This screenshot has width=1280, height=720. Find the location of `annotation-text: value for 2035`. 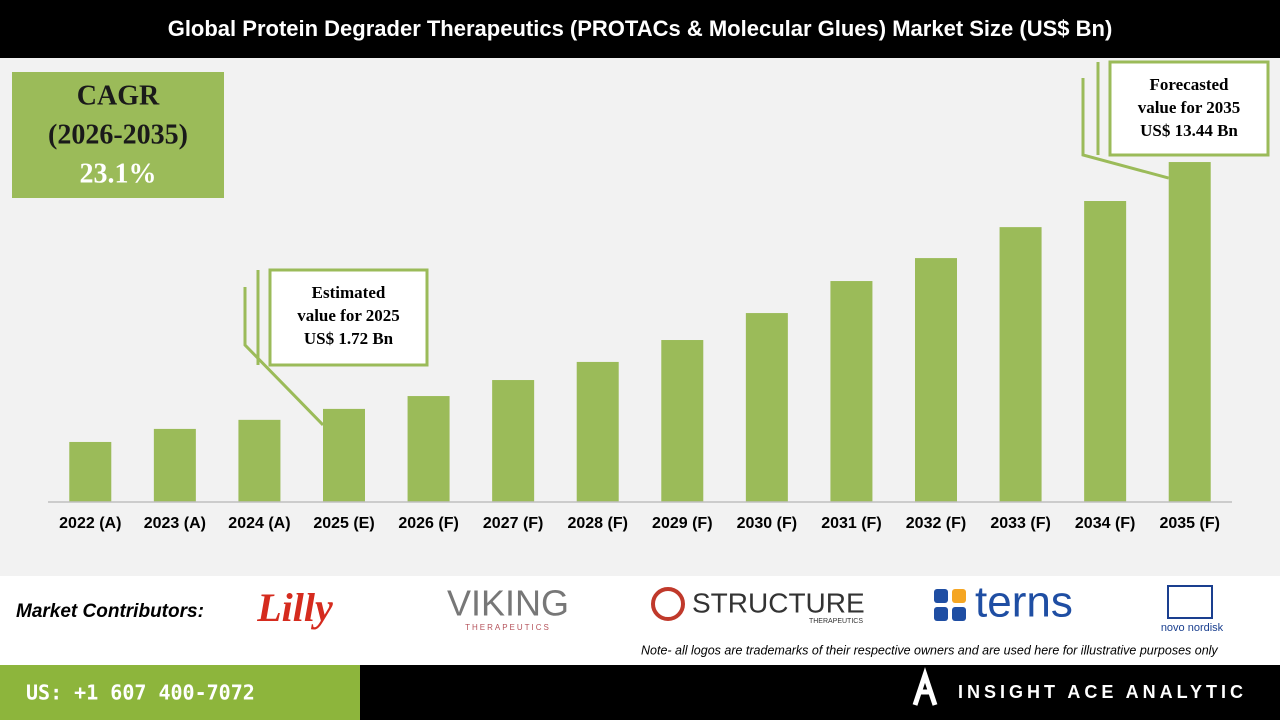

annotation-text: value for 2035 is located at coordinates (1189, 107).